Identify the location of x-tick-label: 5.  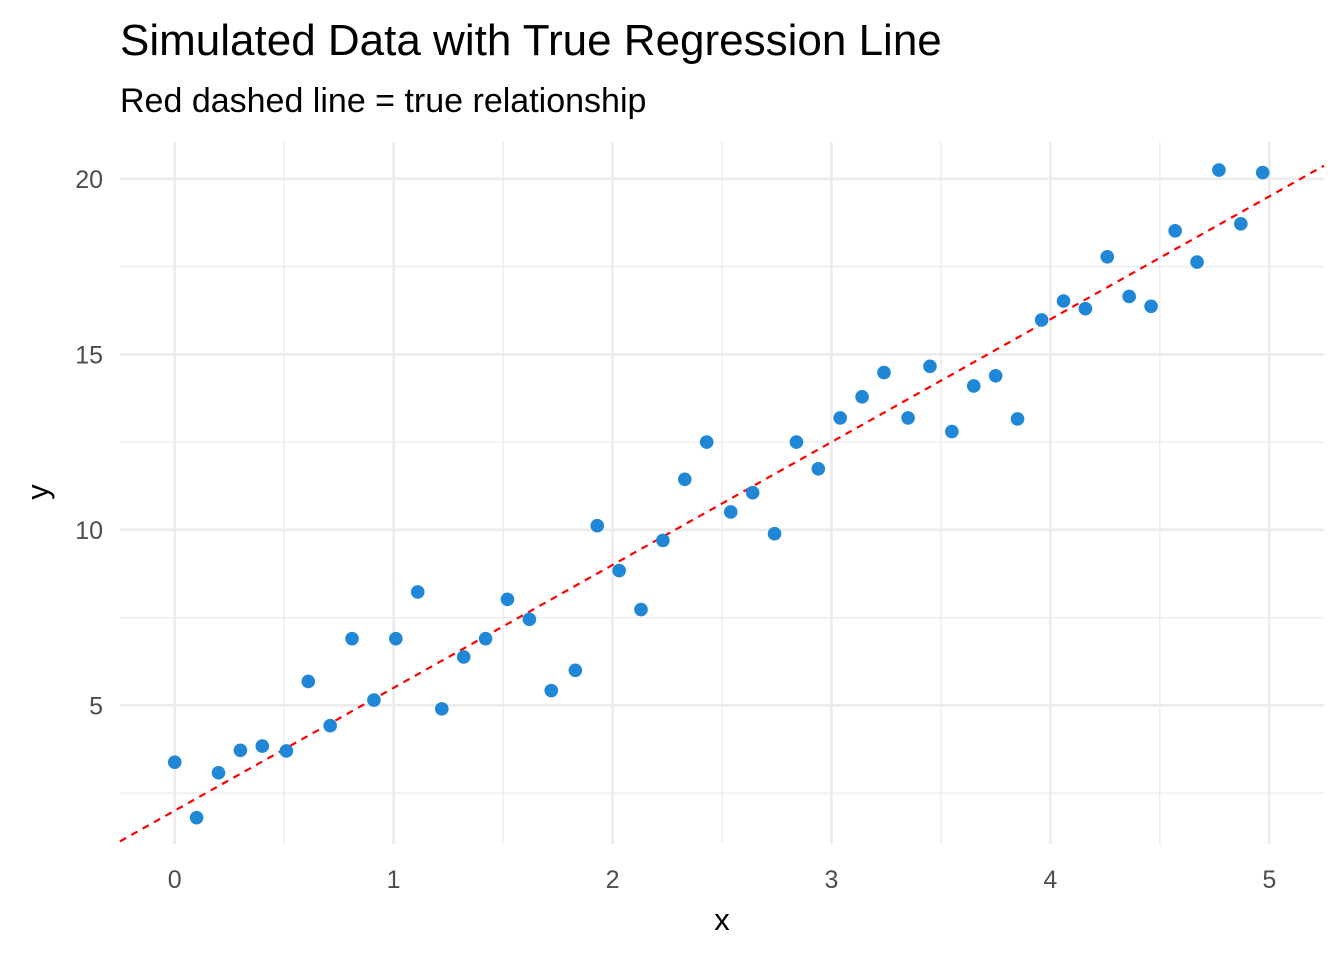
(1269, 880).